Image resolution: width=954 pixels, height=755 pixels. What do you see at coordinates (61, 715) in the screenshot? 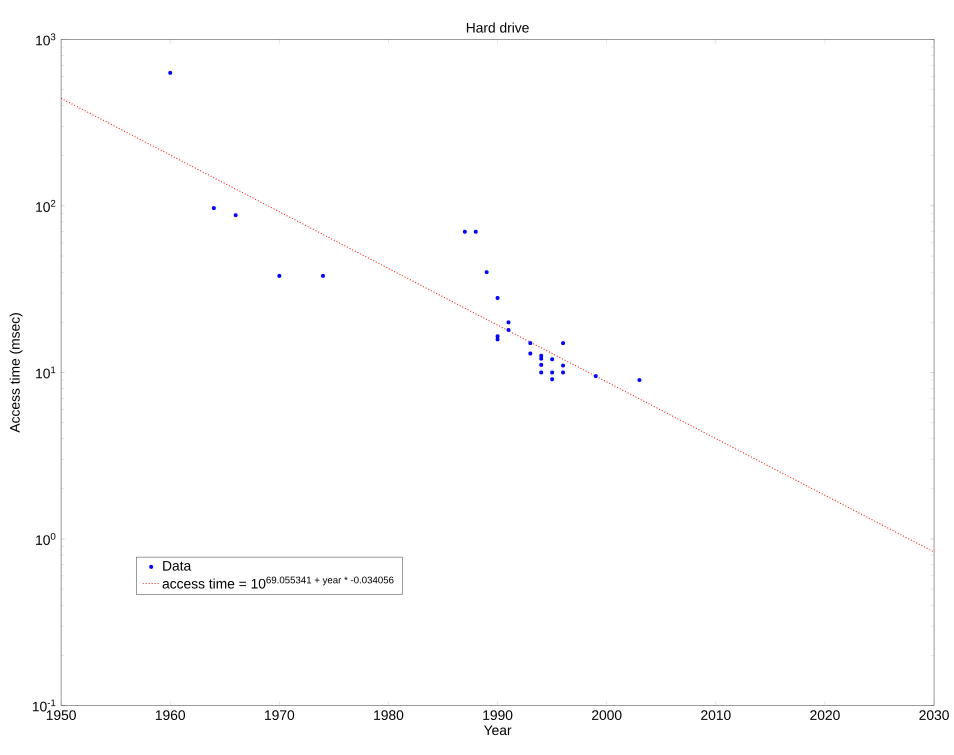
I see `x-tick-label: 1950` at bounding box center [61, 715].